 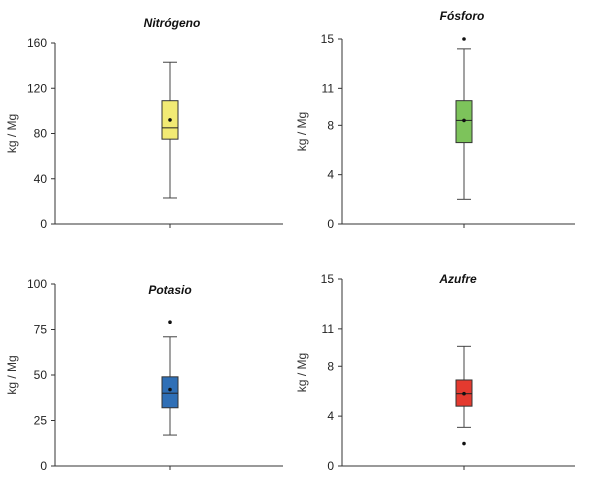 I want to click on y-tick-label: 40, so click(x=41, y=179).